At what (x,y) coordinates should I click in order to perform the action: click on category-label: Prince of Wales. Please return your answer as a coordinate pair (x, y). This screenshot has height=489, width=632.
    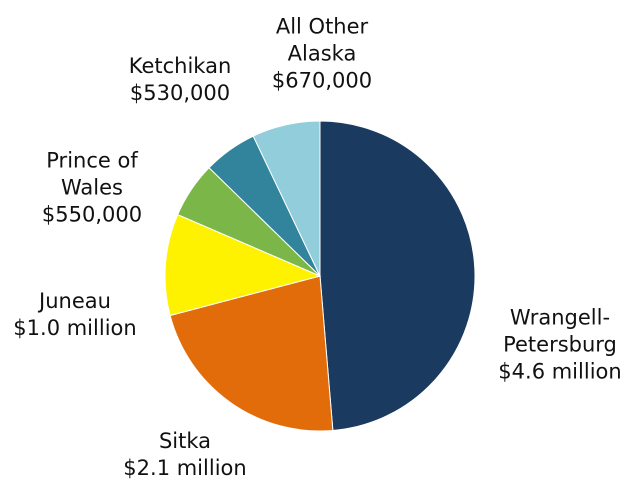
    Looking at the image, I should click on (92, 174).